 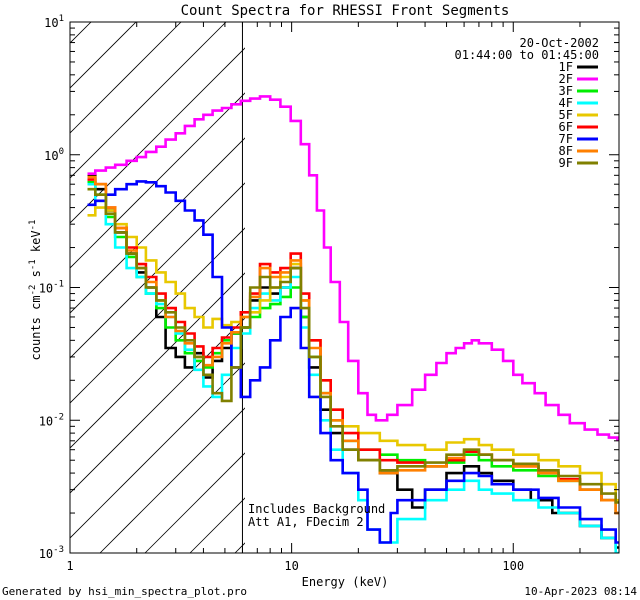 I want to click on time-range-label: 01:44:00 to 01:45:00, so click(x=527, y=55).